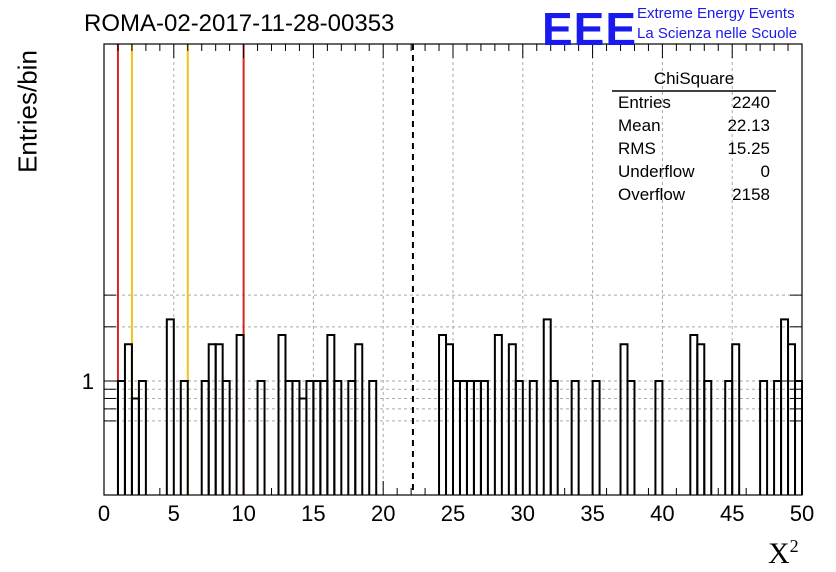 This screenshot has width=836, height=572. What do you see at coordinates (637, 148) in the screenshot?
I see `stats-label: RMS` at bounding box center [637, 148].